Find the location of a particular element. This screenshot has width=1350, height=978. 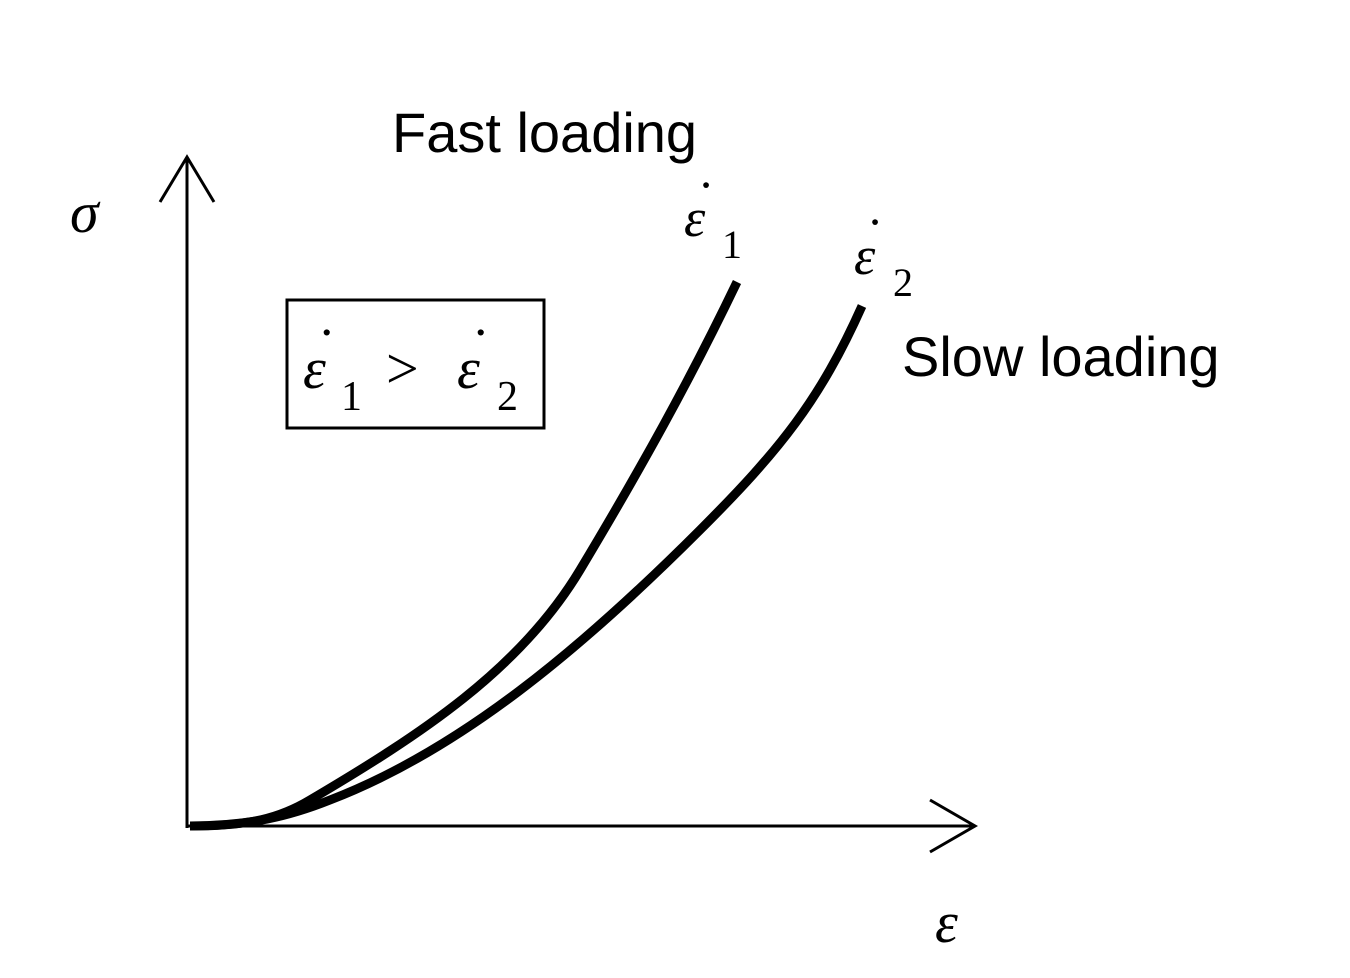

y-axis-symbol: σ is located at coordinates (85, 212).